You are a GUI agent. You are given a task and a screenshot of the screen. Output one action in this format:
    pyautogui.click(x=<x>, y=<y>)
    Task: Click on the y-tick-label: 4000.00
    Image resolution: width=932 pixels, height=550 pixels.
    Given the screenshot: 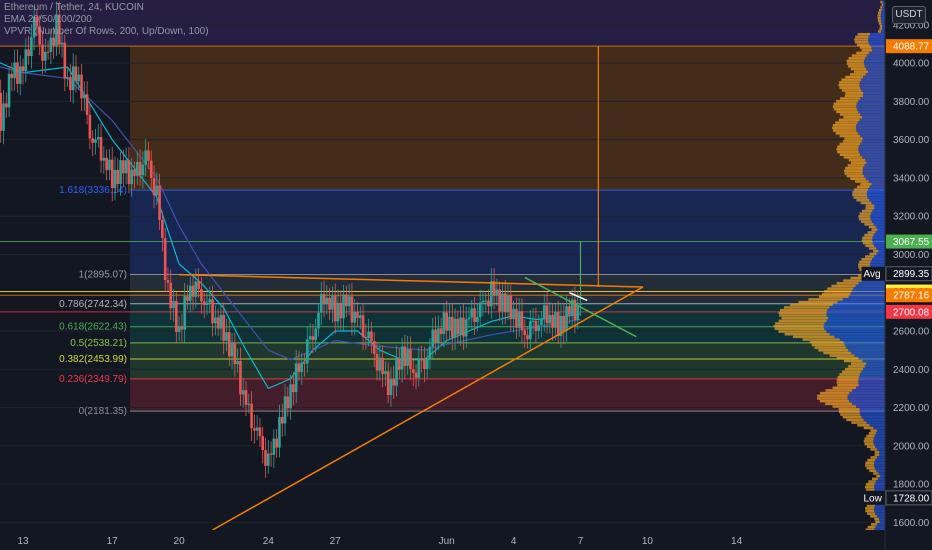 What is the action you would take?
    pyautogui.click(x=911, y=64)
    